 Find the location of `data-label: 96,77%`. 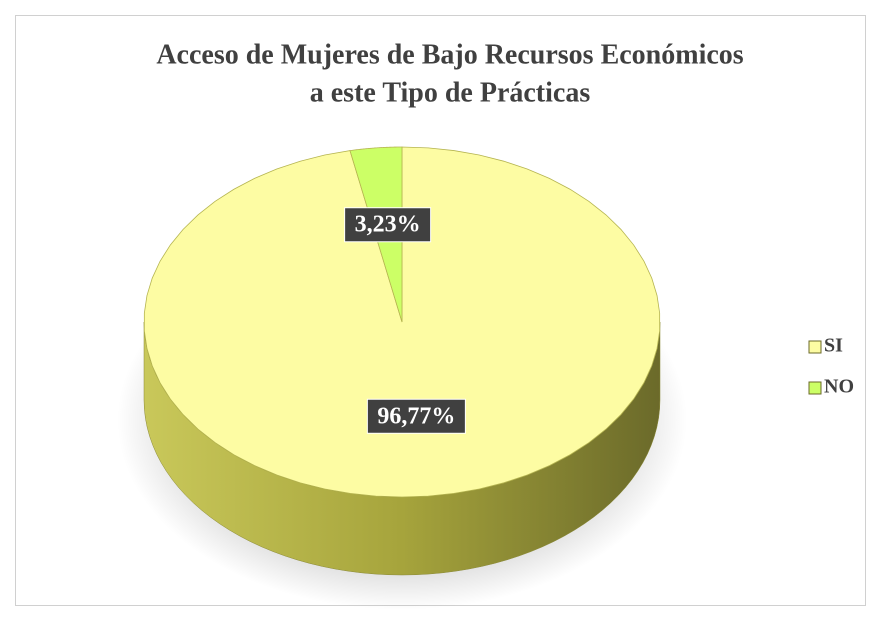

data-label: 96,77% is located at coordinates (416, 416).